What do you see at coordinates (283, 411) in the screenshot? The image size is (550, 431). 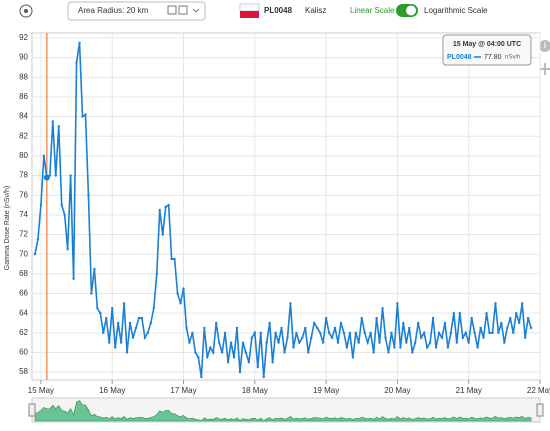 I see `navigator-area` at bounding box center [283, 411].